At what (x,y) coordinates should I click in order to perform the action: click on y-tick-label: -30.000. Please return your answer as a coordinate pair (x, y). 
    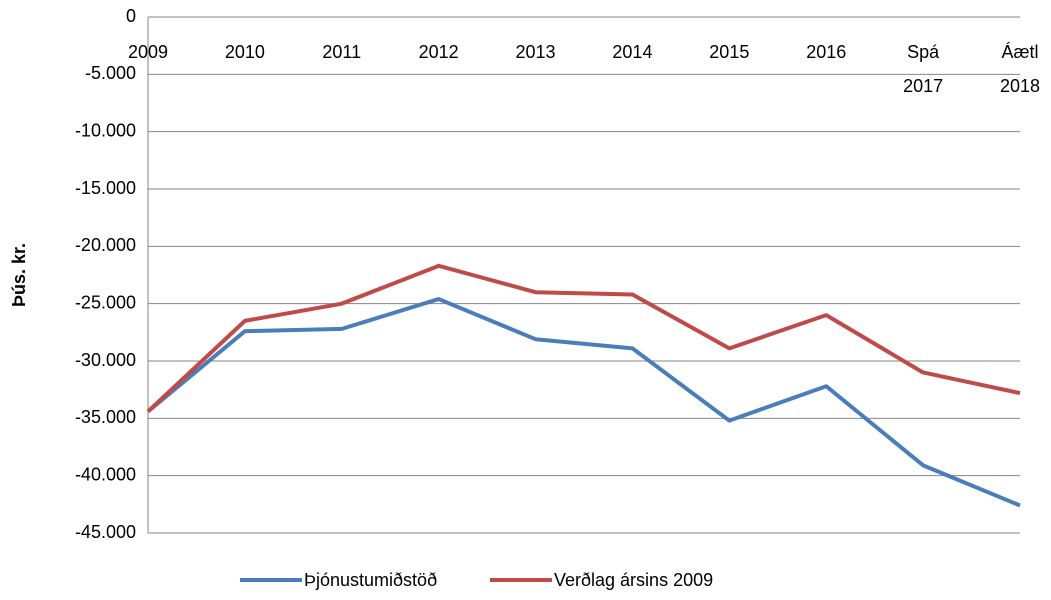
    Looking at the image, I should click on (105, 360).